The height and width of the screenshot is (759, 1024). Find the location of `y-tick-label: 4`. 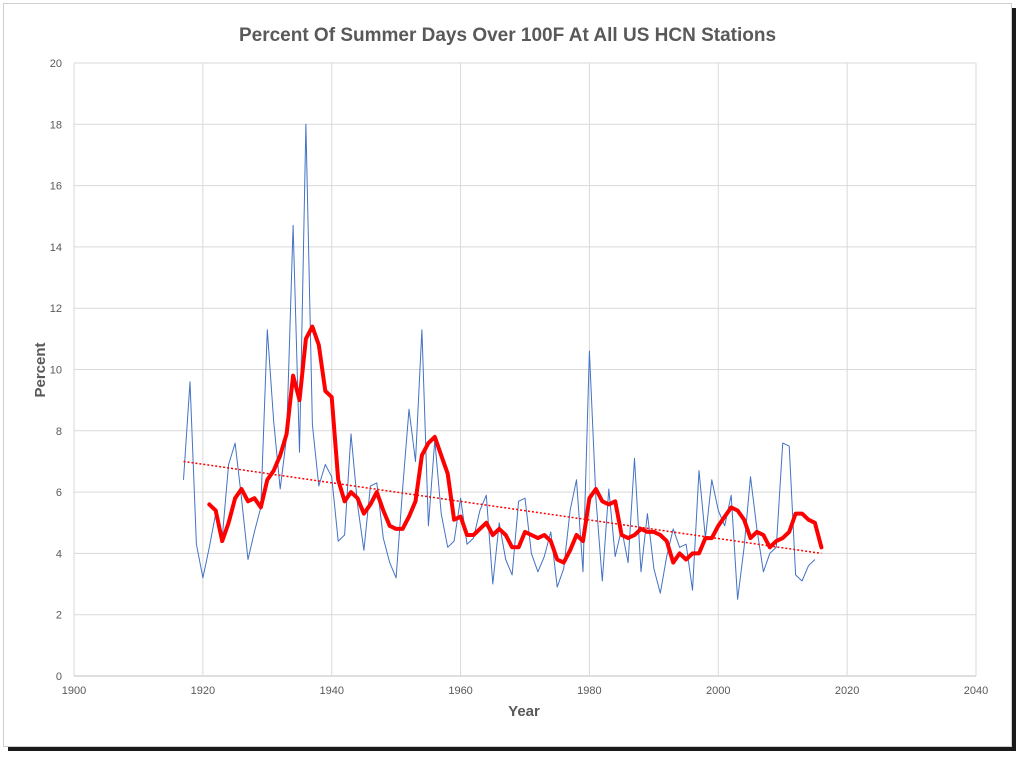

y-tick-label: 4 is located at coordinates (59, 554).